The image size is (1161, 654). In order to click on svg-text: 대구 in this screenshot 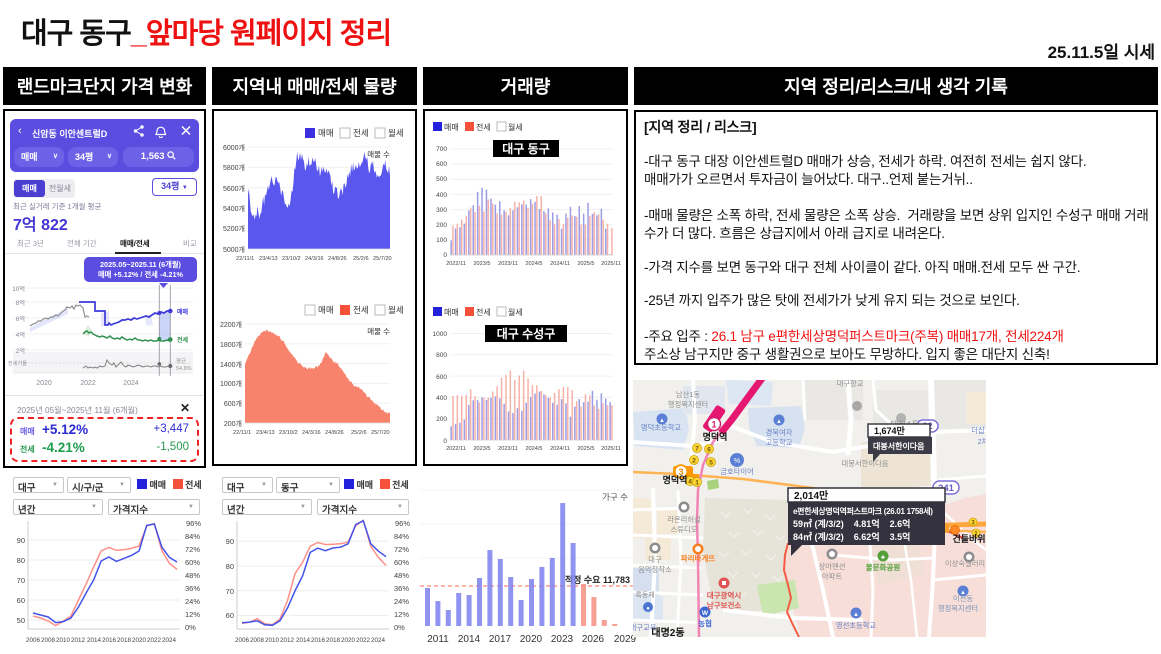, I will do `click(655, 559)`.